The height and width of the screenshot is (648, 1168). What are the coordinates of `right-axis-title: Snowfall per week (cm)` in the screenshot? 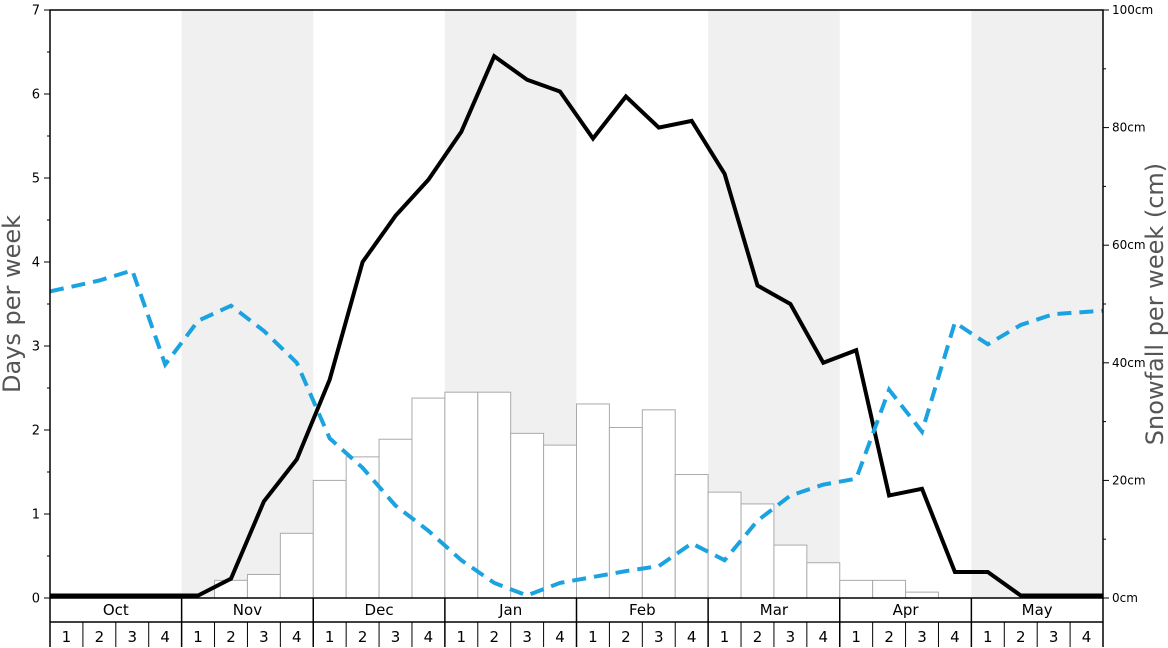 It's located at (1154, 304).